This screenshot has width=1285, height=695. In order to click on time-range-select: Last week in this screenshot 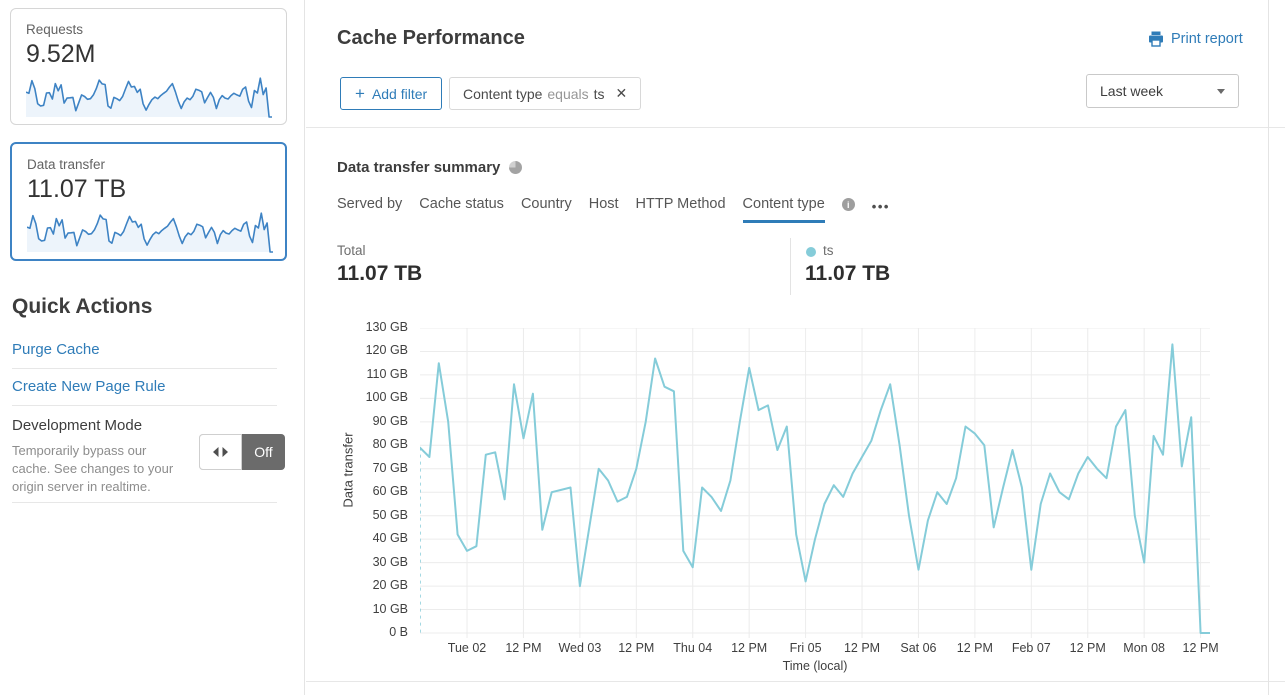, I will do `click(1162, 91)`.